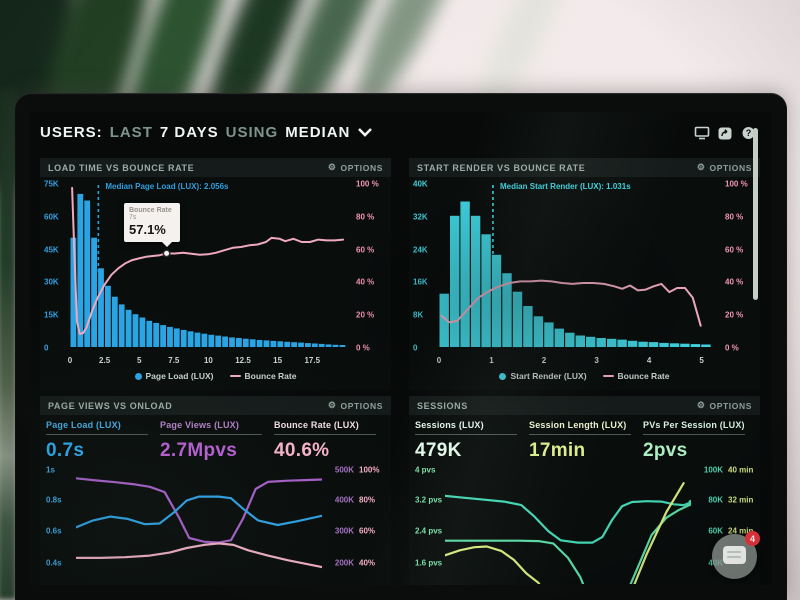  Describe the element at coordinates (665, 450) in the screenshot. I see `metric-value: 2pvs` at that location.